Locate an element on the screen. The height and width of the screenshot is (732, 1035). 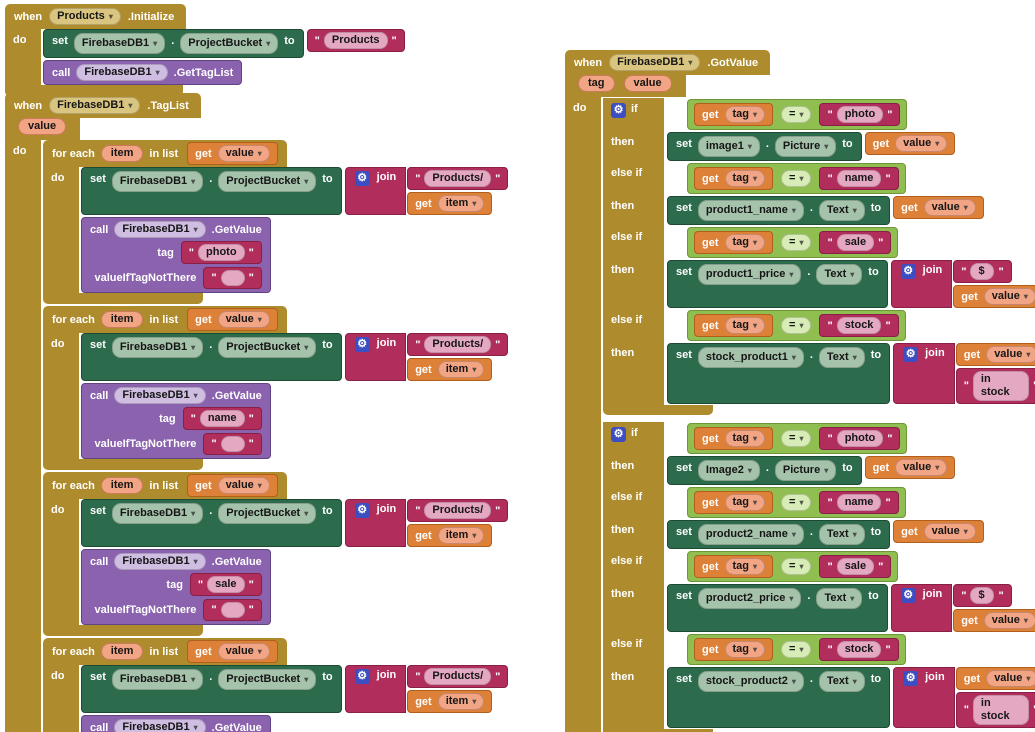
set-property-block: set product2_name ▾. Text ▾ to is located at coordinates (779, 534).